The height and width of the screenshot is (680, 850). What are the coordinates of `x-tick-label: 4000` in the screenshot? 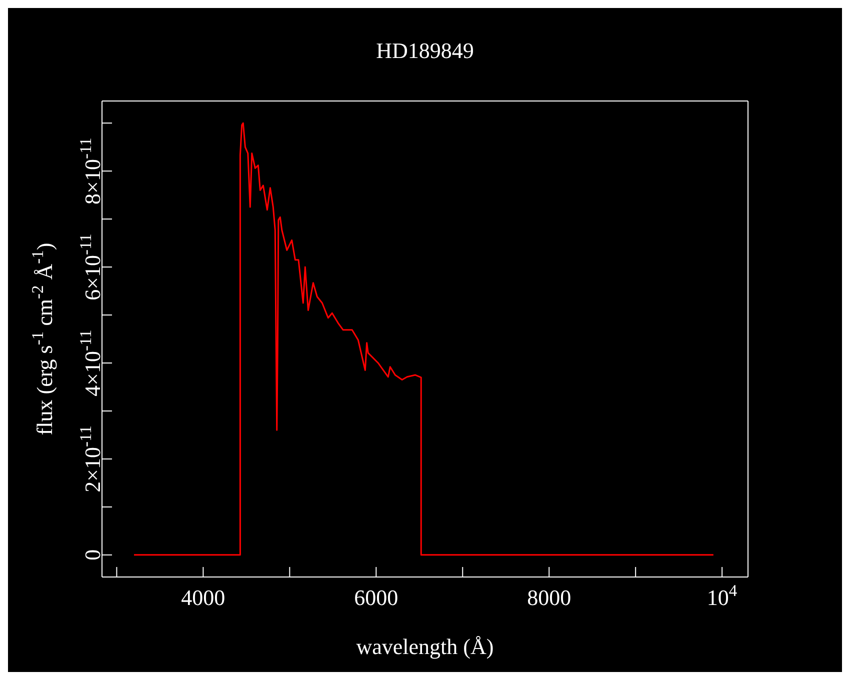 It's located at (203, 597).